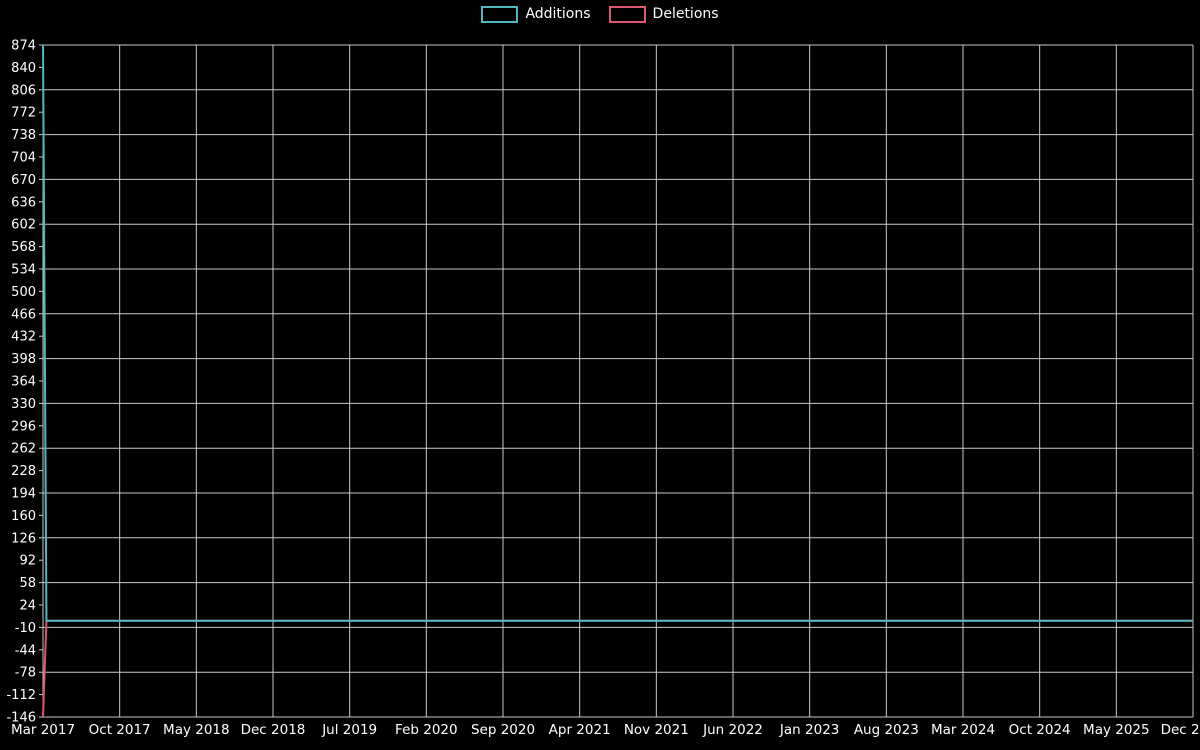  I want to click on svg-text: -44, so click(25, 650).